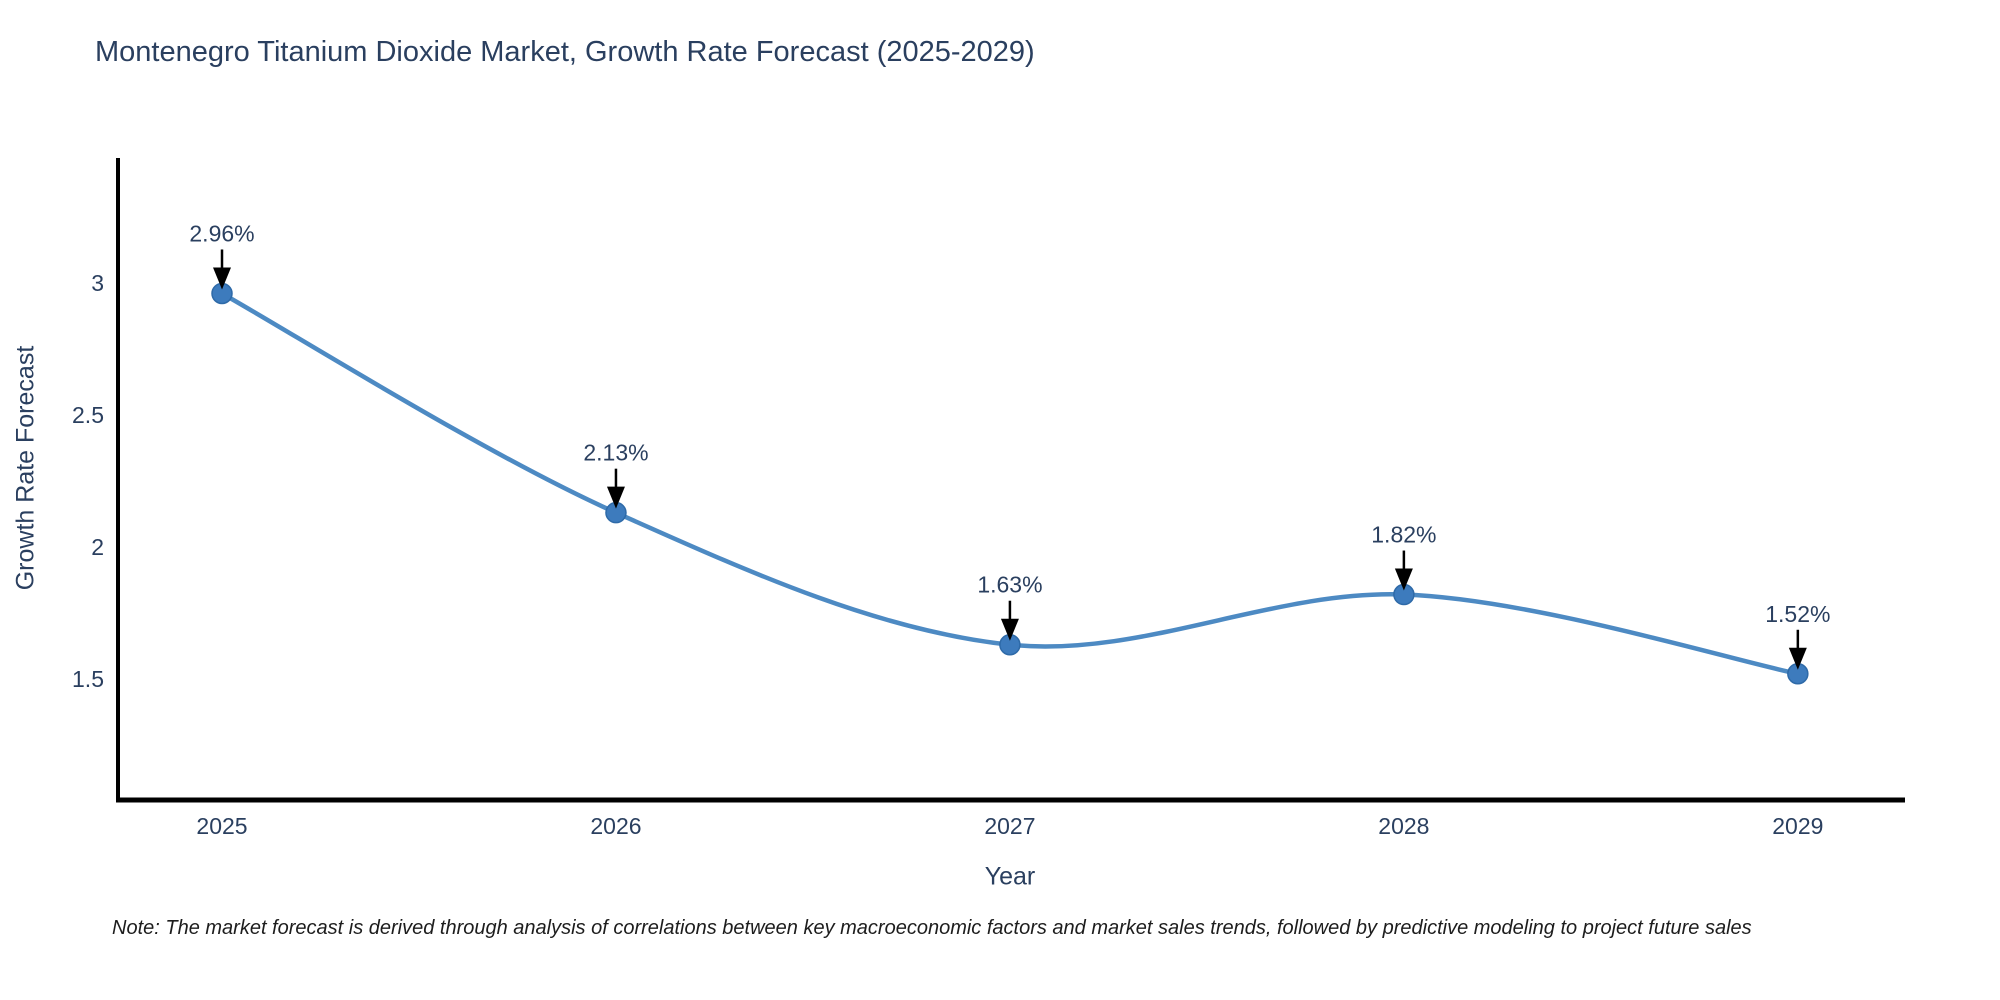  What do you see at coordinates (221, 233) in the screenshot?
I see `point-value-label: 2.96%` at bounding box center [221, 233].